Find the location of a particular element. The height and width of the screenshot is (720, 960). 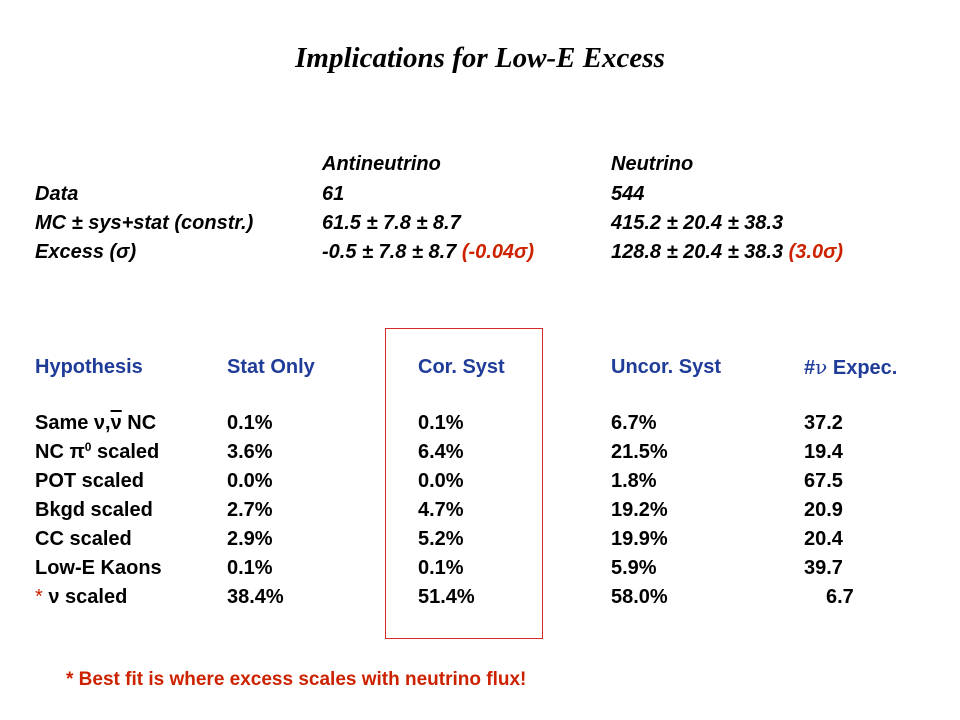

hyp-cell-uncor: 21.5% is located at coordinates (639, 452).